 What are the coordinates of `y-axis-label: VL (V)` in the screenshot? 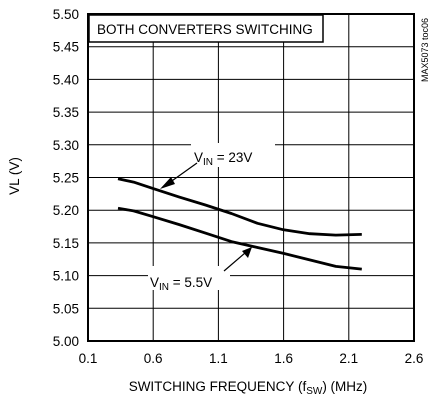 It's located at (14, 176).